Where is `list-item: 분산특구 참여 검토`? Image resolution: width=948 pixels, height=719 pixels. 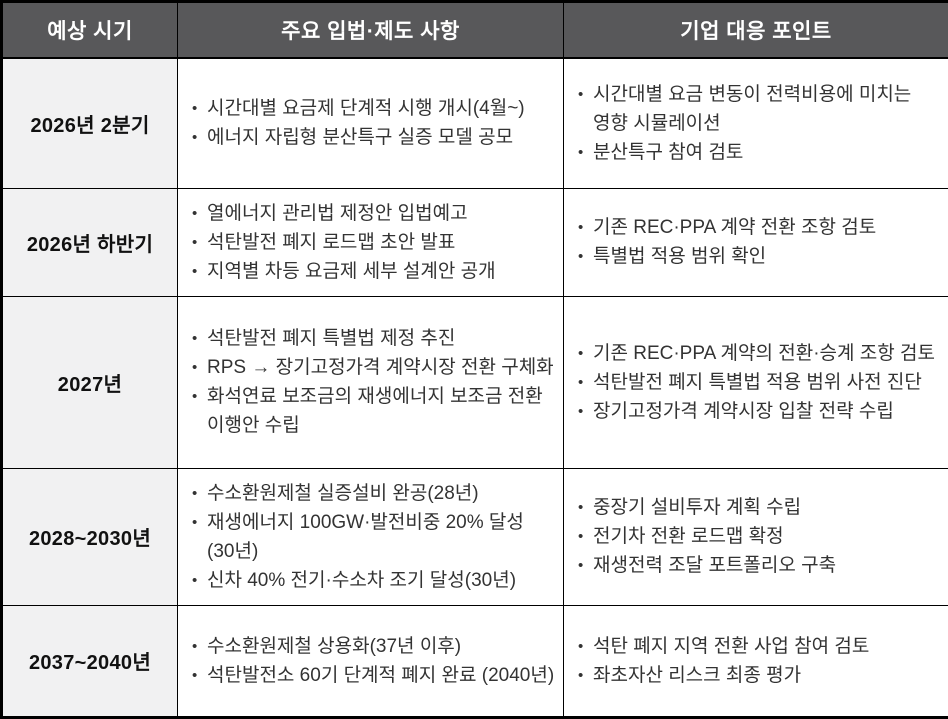
list-item: 분산특구 참여 검토 is located at coordinates (758, 152).